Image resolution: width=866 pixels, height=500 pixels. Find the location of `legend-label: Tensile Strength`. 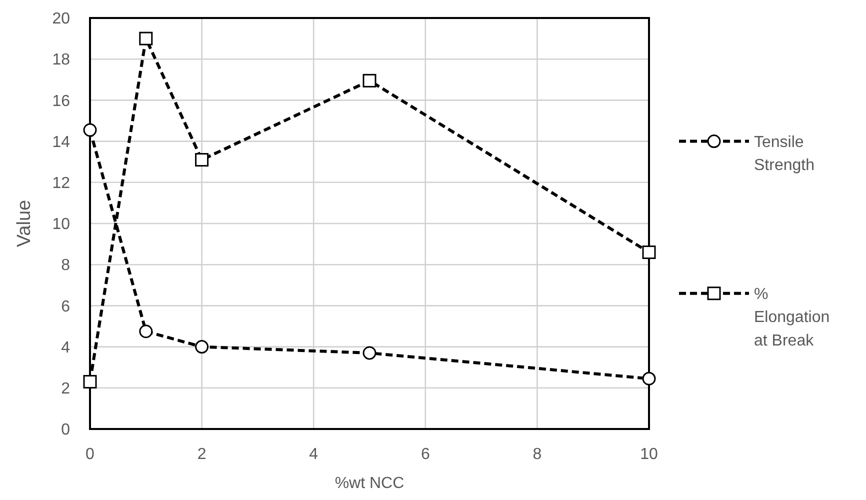

legend-label: Tensile Strength is located at coordinates (784, 154).